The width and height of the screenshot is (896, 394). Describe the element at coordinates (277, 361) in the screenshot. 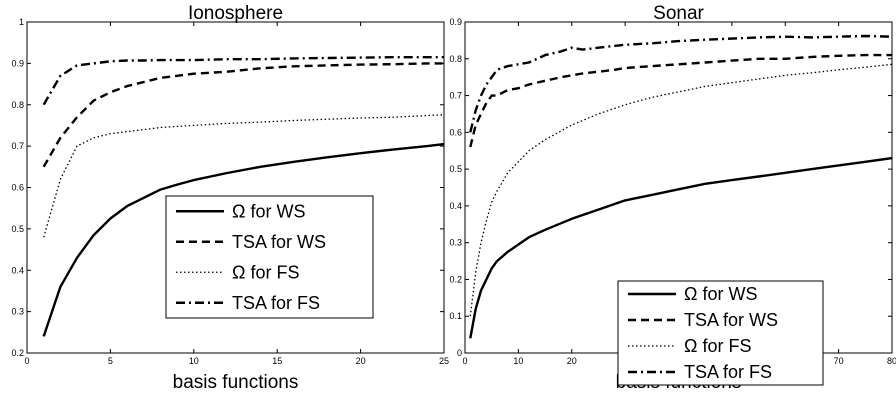

I see `x-tick-label: 15` at that location.